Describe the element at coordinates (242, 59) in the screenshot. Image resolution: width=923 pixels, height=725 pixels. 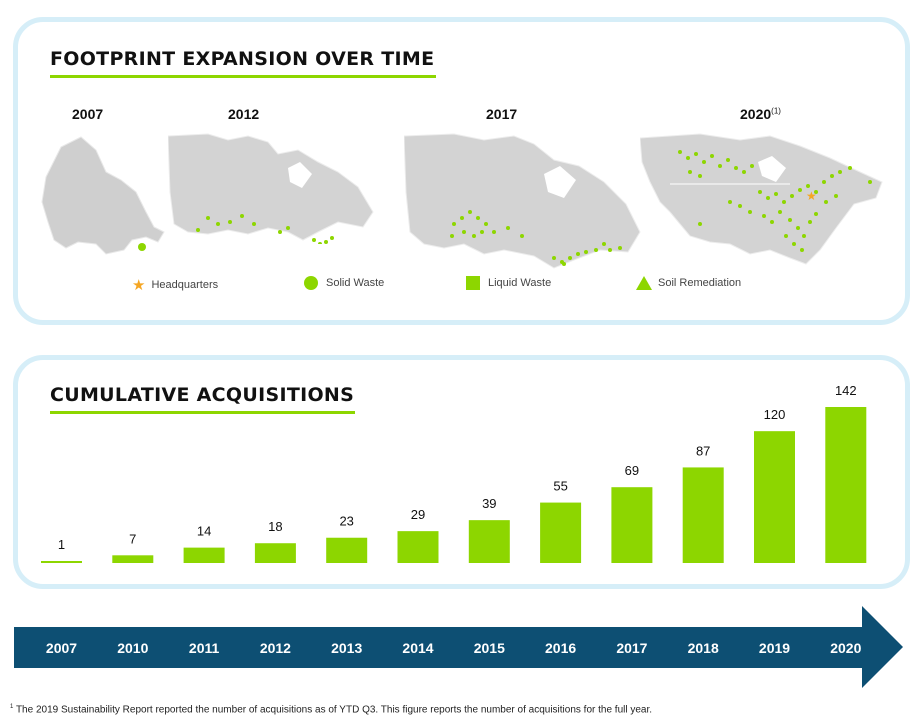
I see `footprint-heading: FOOTPRINT EXPANSION OVER TIME` at that location.